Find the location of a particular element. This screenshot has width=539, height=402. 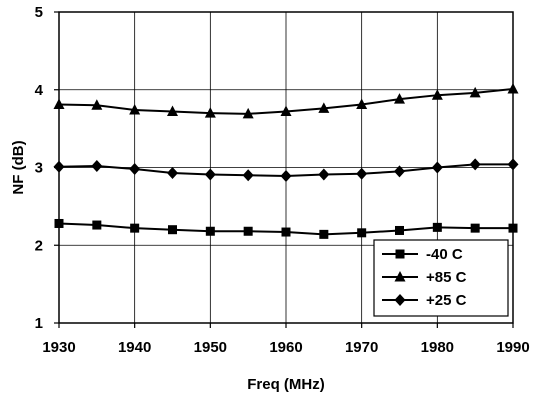

x-tick-label: 1970 is located at coordinates (361, 347).